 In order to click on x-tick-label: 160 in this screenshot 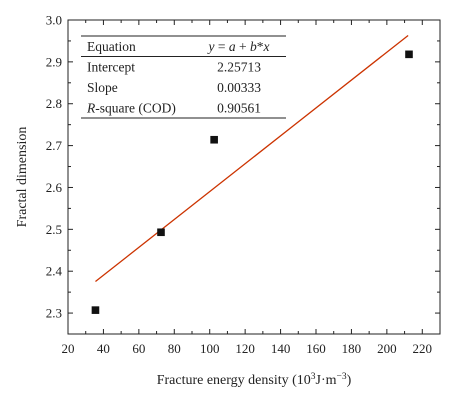, I will do `click(316, 348)`.